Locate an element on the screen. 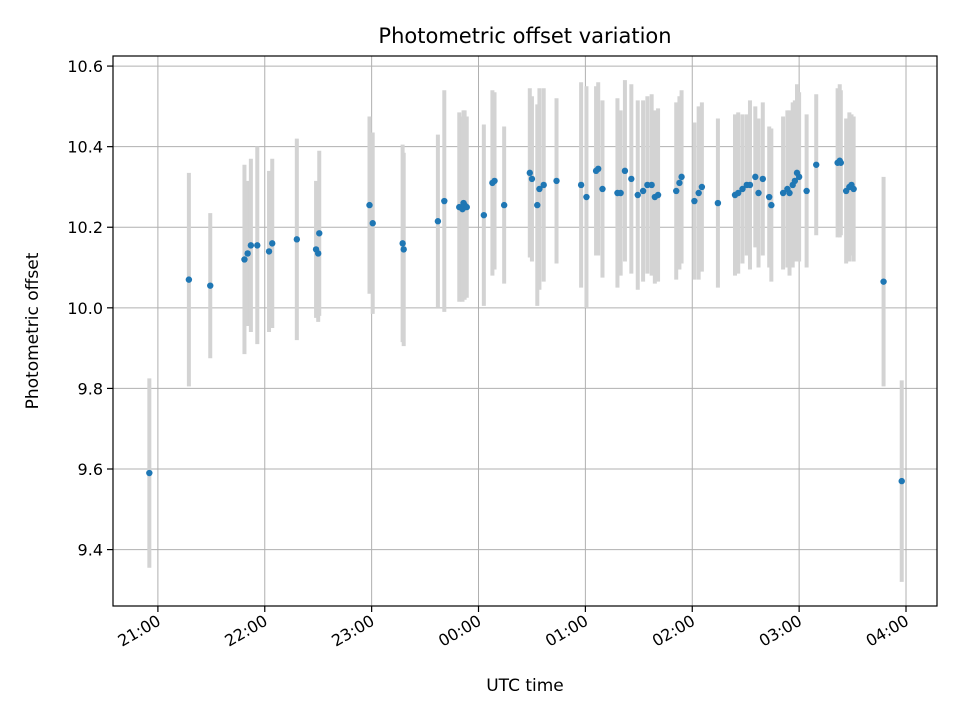  x-axis-label: UTC time is located at coordinates (525, 686).